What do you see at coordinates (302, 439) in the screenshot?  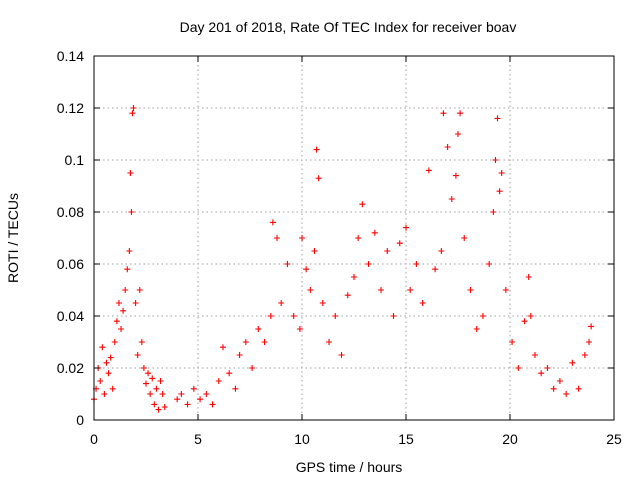 I see `x-tick-label: 10` at bounding box center [302, 439].